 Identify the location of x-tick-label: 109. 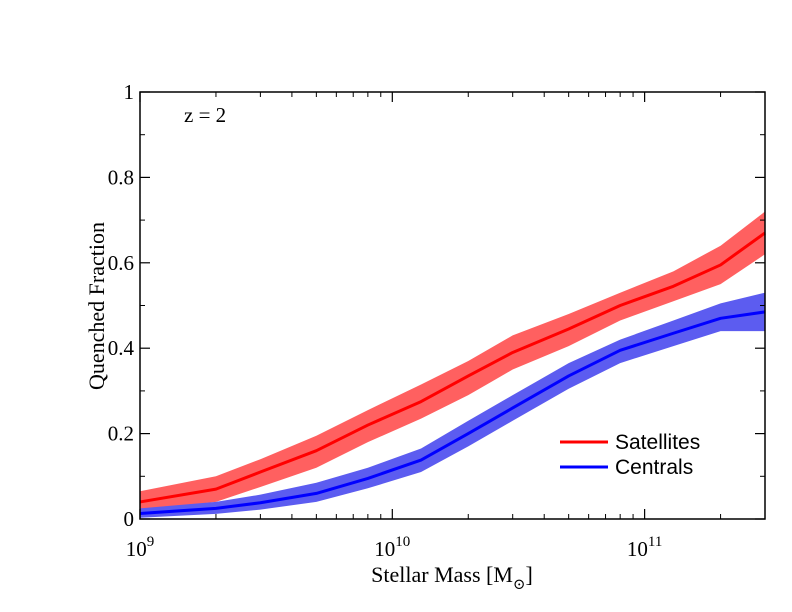
(140, 547).